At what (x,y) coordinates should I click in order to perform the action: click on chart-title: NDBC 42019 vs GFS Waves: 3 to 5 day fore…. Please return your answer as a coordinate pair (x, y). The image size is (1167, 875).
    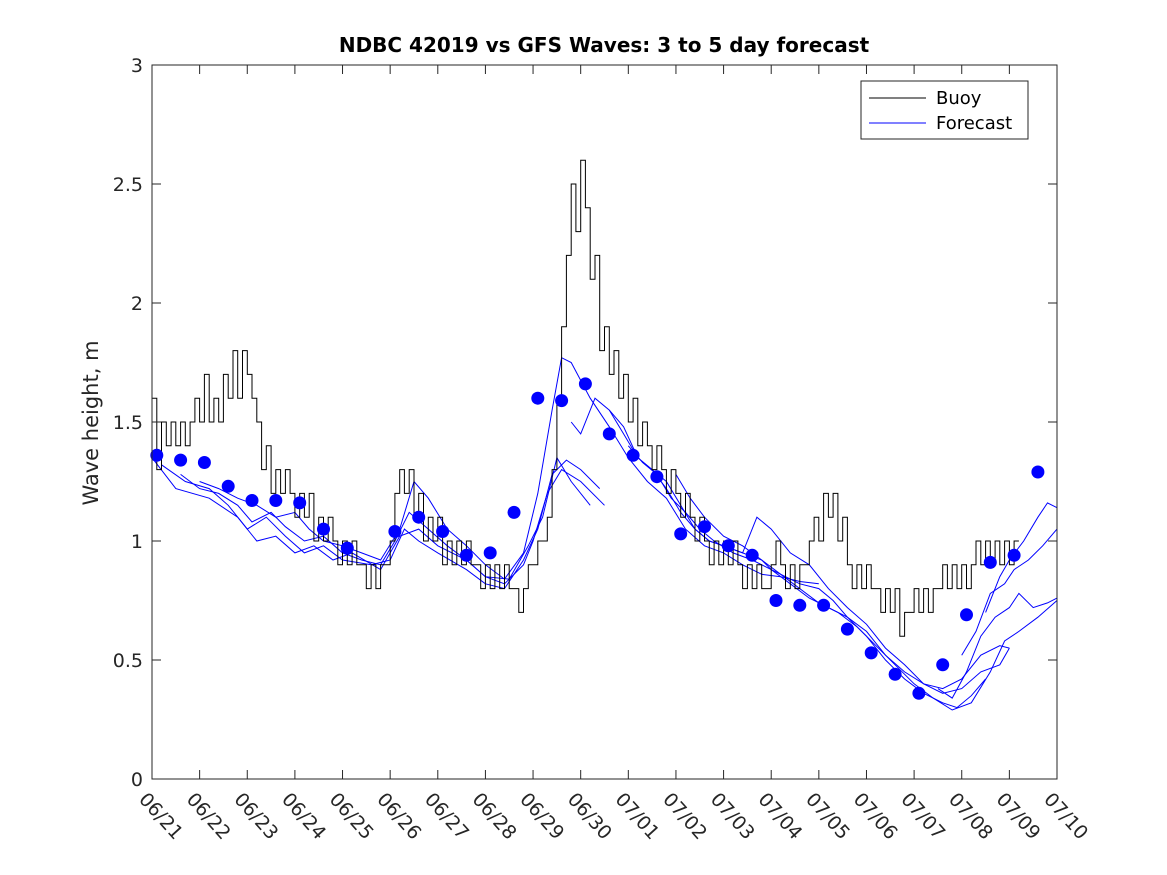
    Looking at the image, I should click on (604, 45).